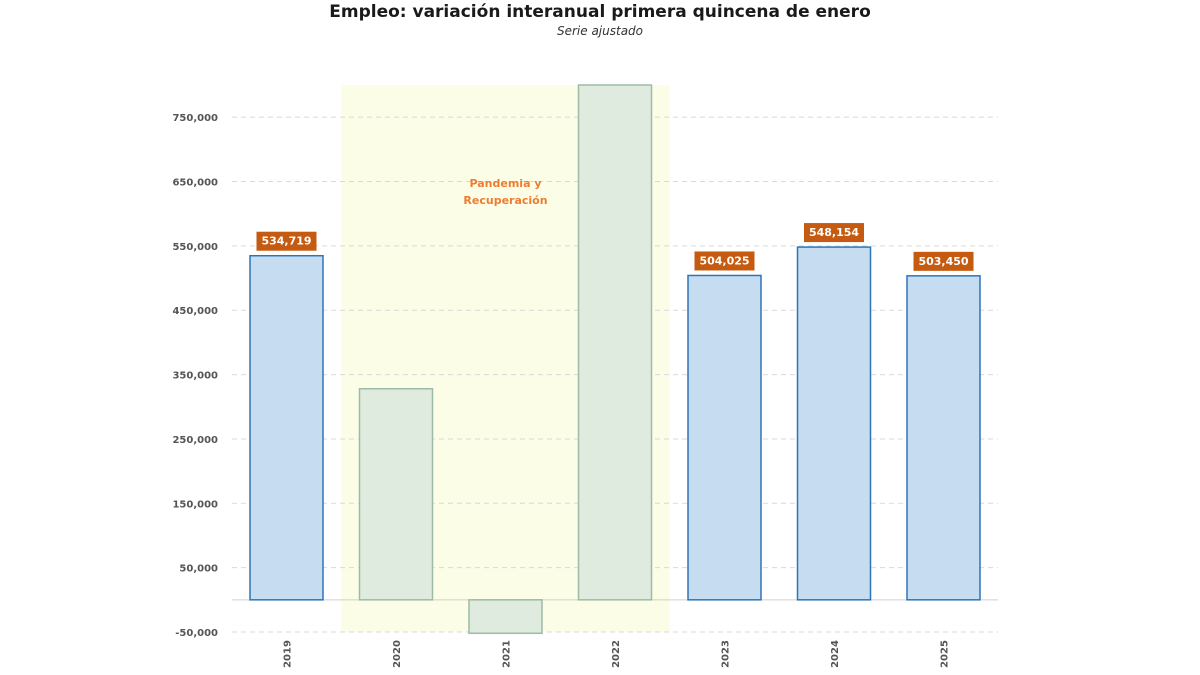 This screenshot has height=675, width=1200. What do you see at coordinates (835, 654) in the screenshot?
I see `x-tick-label: 2024` at bounding box center [835, 654].